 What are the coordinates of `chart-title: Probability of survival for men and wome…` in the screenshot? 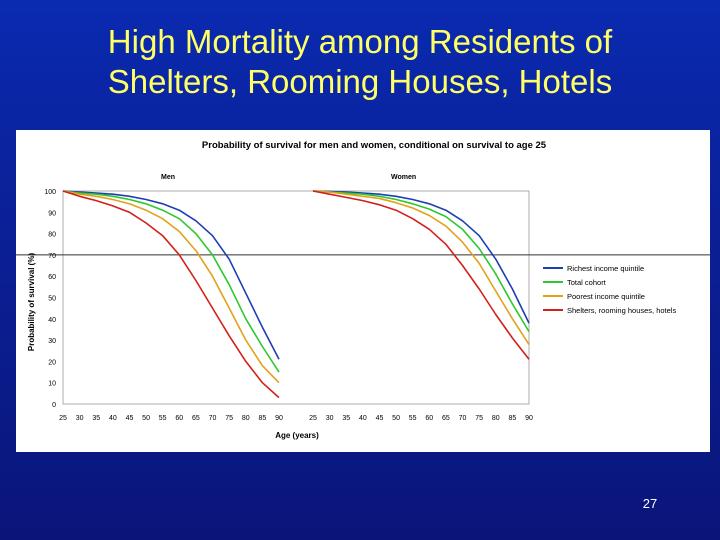 It's located at (374, 145).